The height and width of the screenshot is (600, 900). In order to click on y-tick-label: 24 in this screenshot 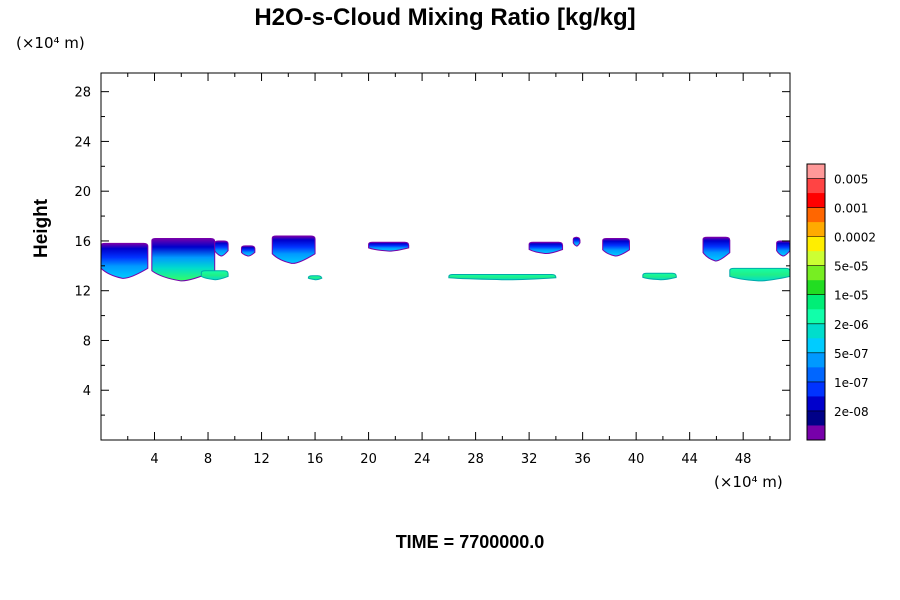, I will do `click(82, 142)`.